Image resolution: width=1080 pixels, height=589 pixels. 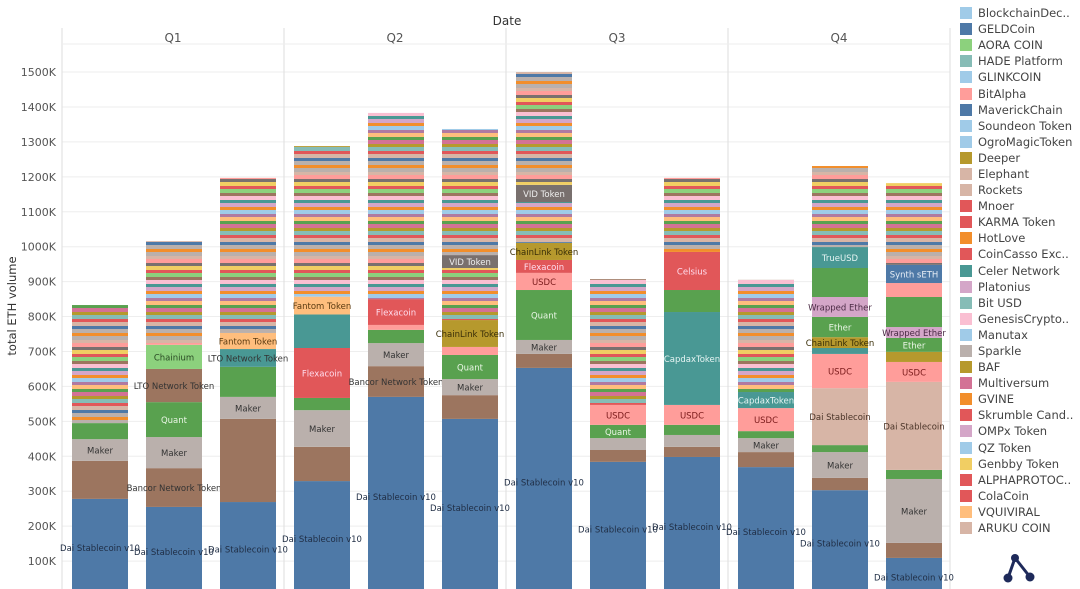 I want to click on legend-item: HotLove, so click(x=1020, y=238).